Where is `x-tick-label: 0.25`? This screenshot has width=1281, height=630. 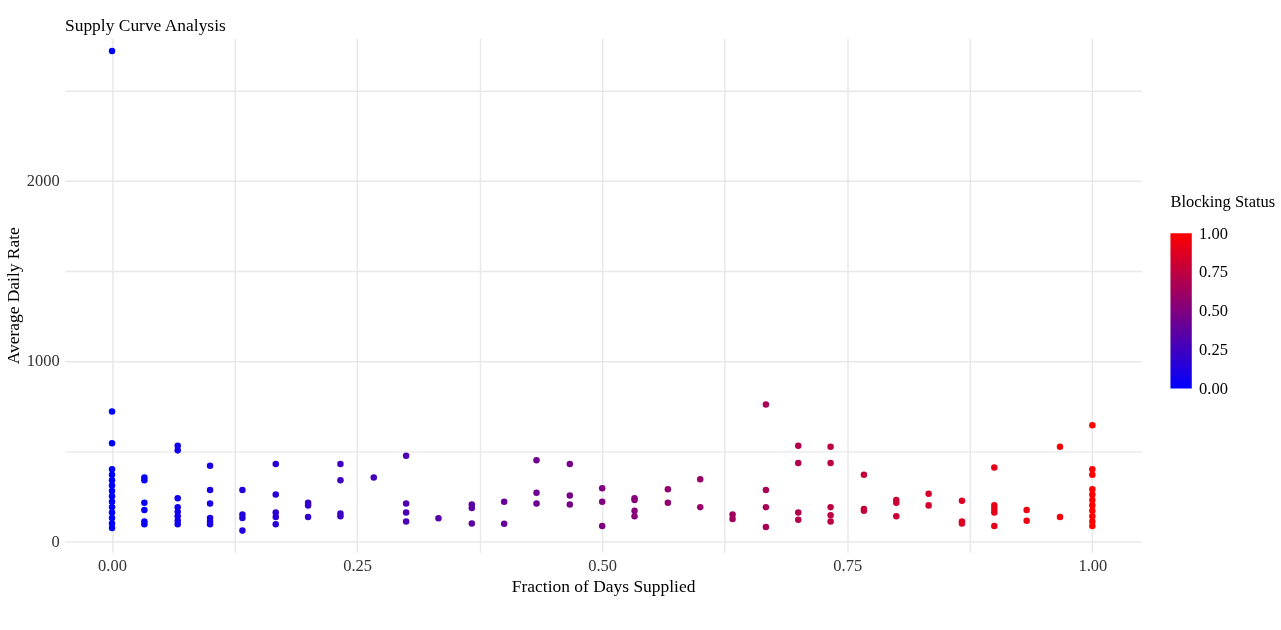
x-tick-label: 0.25 is located at coordinates (357, 566).